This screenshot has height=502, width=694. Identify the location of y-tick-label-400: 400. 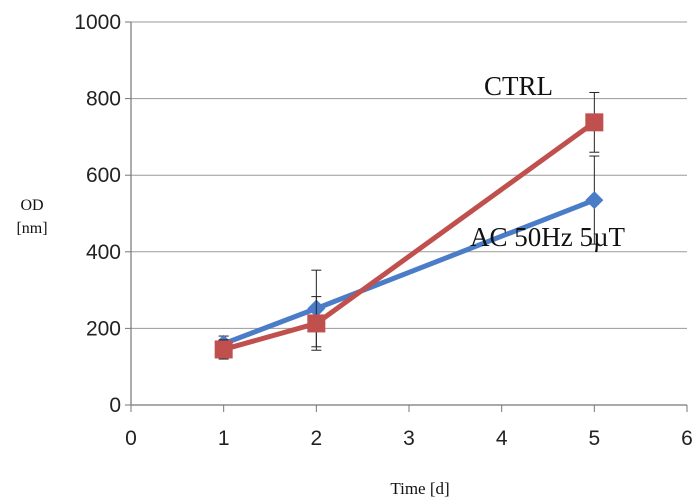
(103, 252).